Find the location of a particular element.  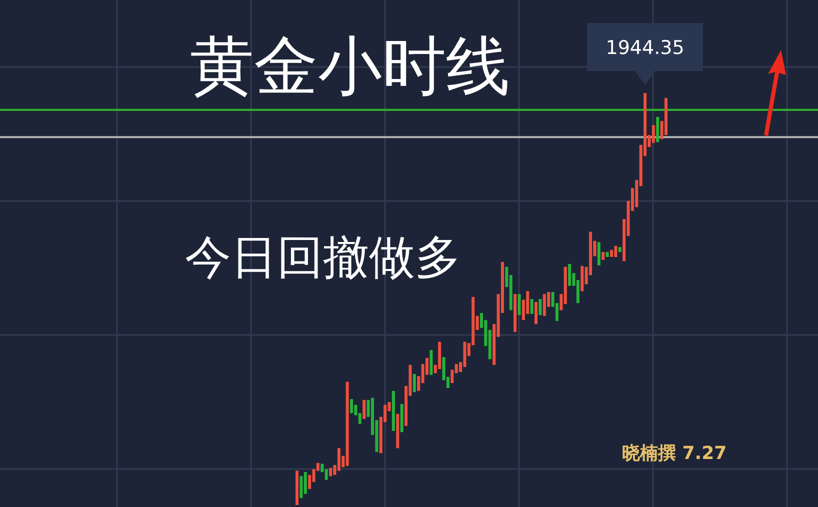

annotation: 今日回撤做多 is located at coordinates (323, 257).